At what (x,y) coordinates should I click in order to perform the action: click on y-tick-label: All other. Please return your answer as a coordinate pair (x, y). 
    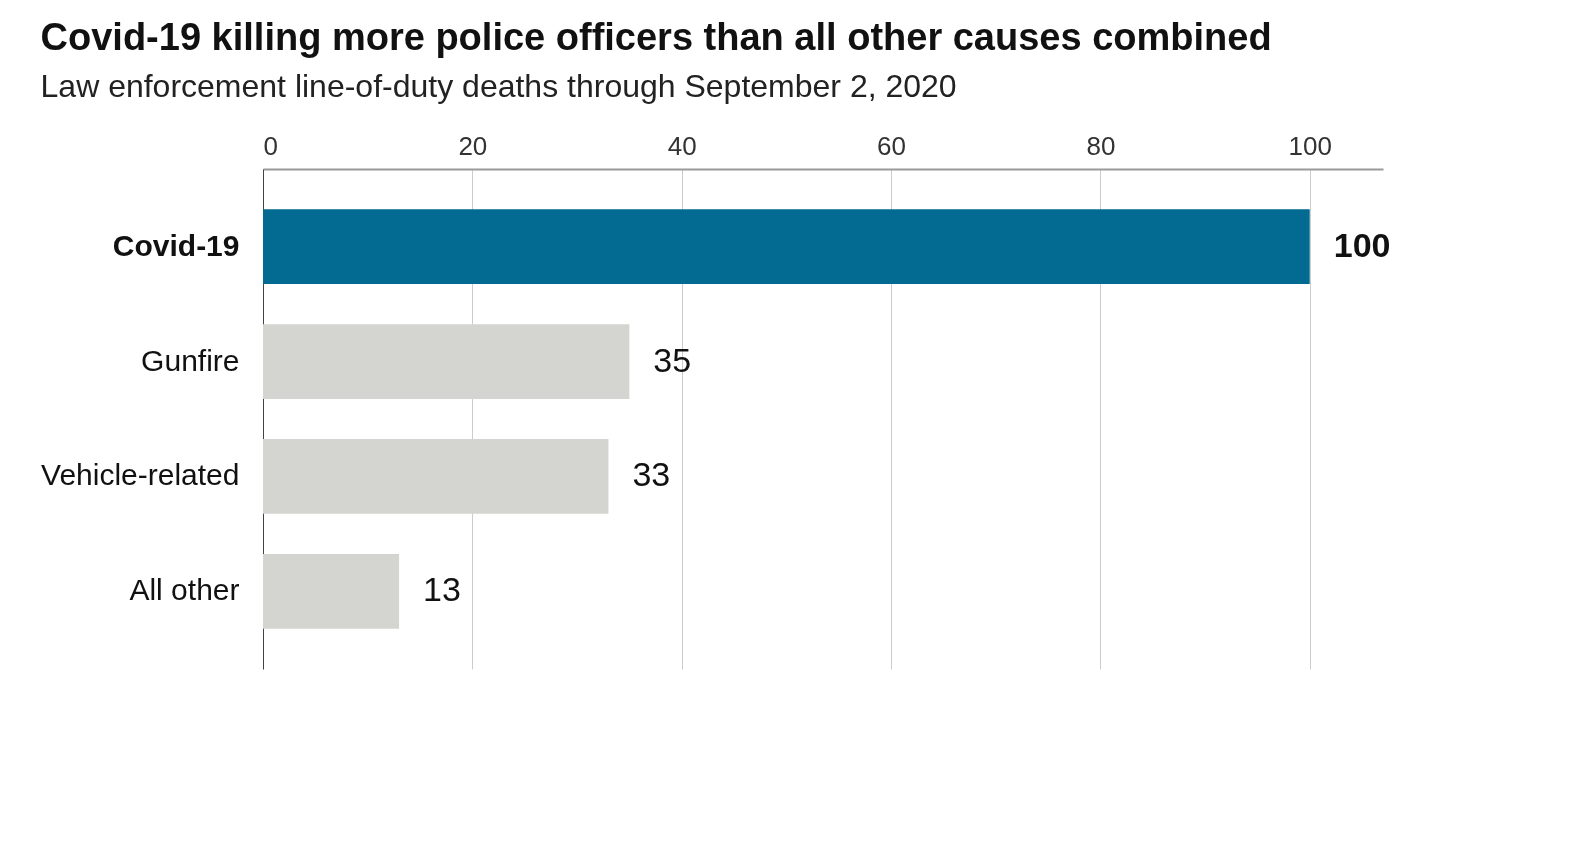
    Looking at the image, I should click on (184, 590).